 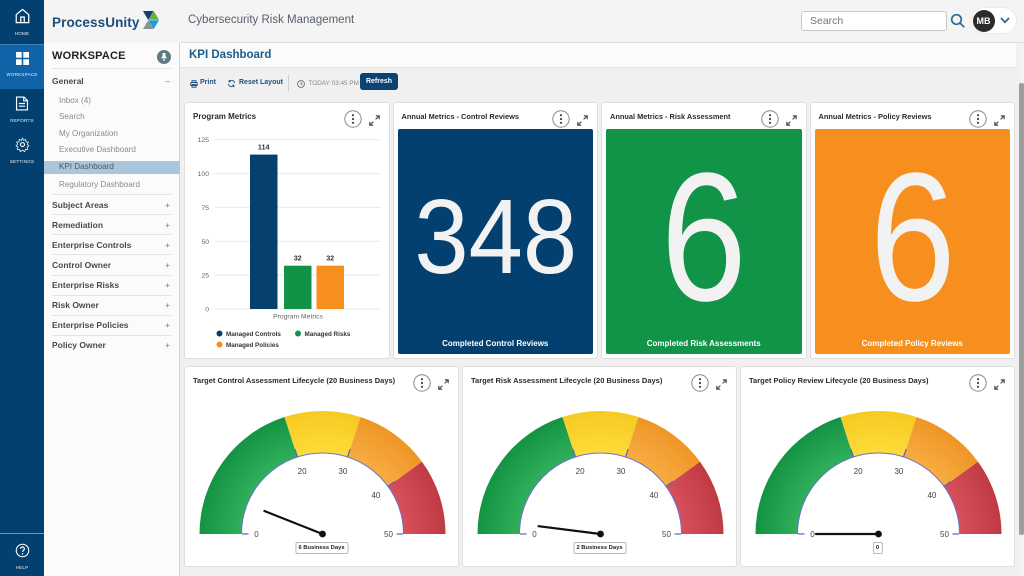 What do you see at coordinates (328, 334) in the screenshot?
I see `svg-text: Managed Risks` at bounding box center [328, 334].